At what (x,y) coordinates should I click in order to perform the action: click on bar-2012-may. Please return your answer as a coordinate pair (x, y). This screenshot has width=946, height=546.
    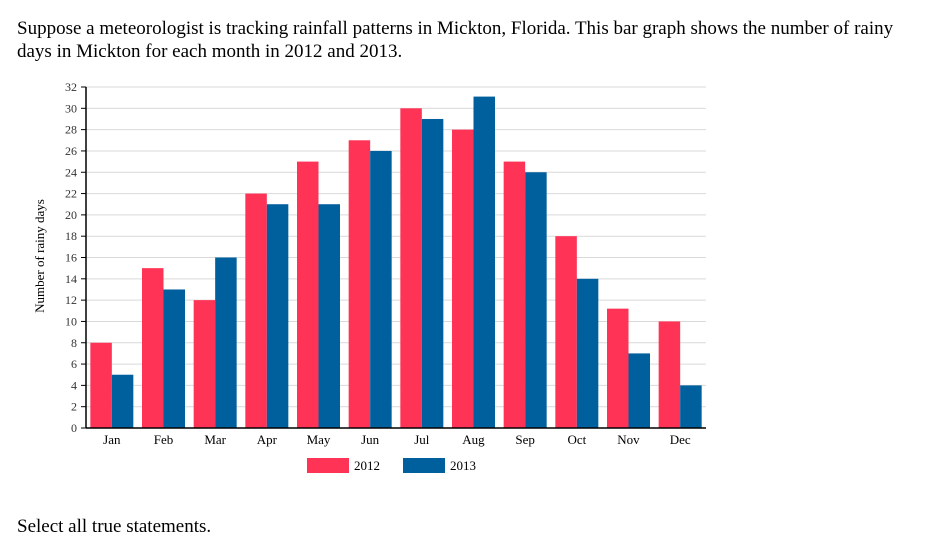
    Looking at the image, I should click on (308, 294).